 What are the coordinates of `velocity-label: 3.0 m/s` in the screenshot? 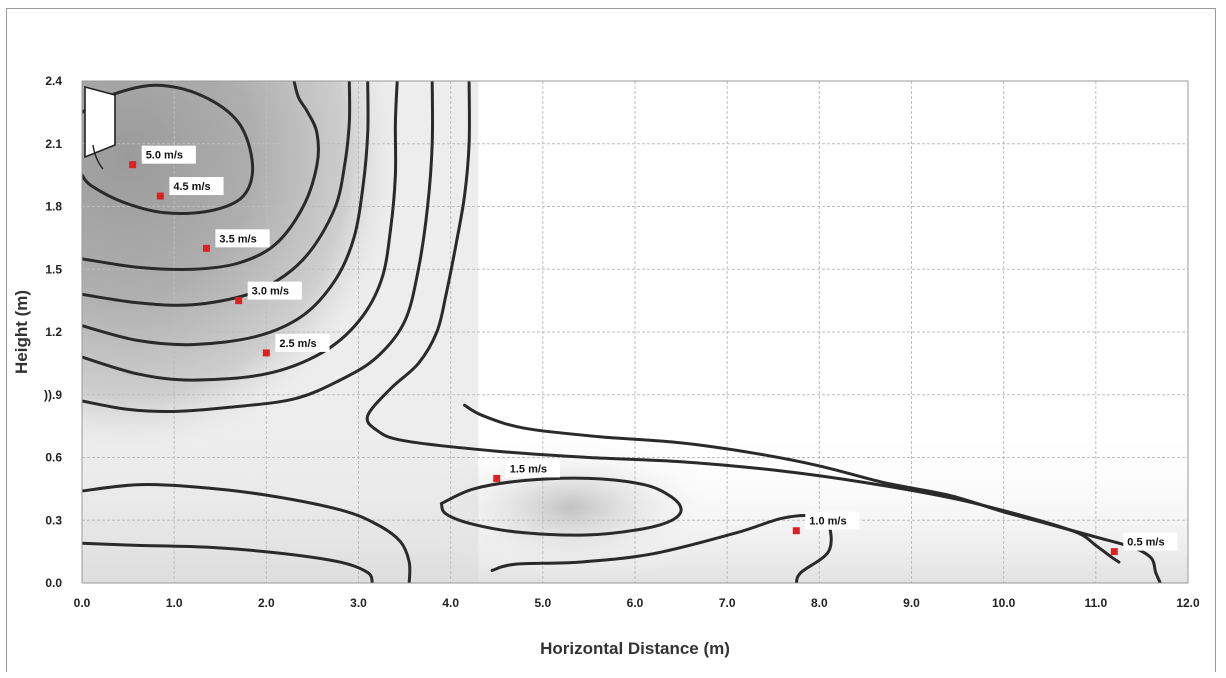 It's located at (270, 292).